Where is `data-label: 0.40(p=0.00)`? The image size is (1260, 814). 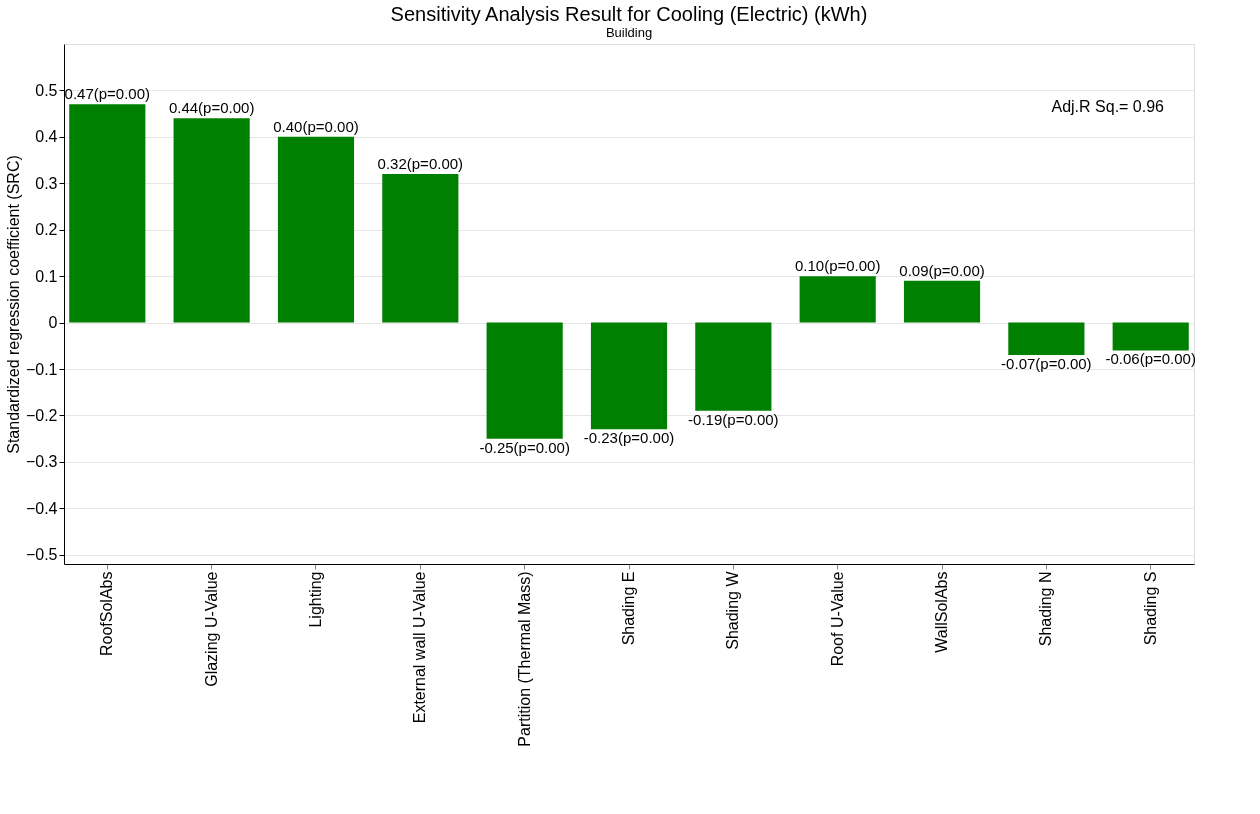 data-label: 0.40(p=0.00) is located at coordinates (316, 126).